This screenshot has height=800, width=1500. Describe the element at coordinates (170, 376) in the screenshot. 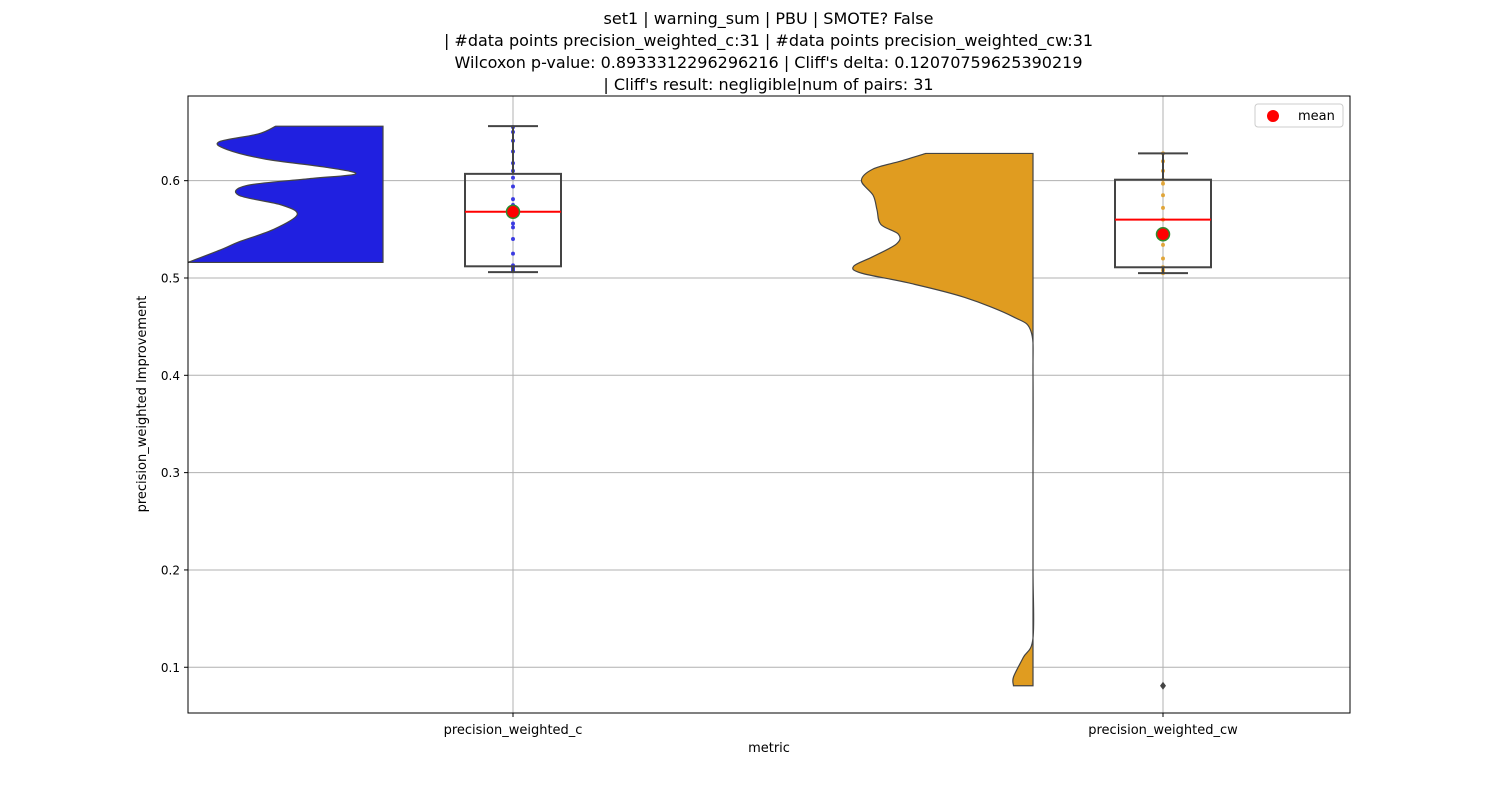

I see `y-tick-label: 0.4` at that location.